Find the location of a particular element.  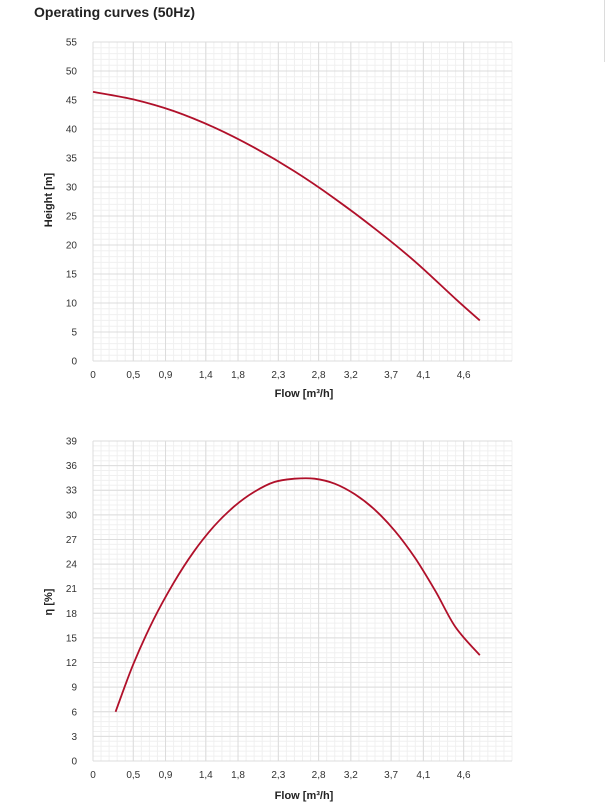

y-tick-label: 6 is located at coordinates (74, 712).